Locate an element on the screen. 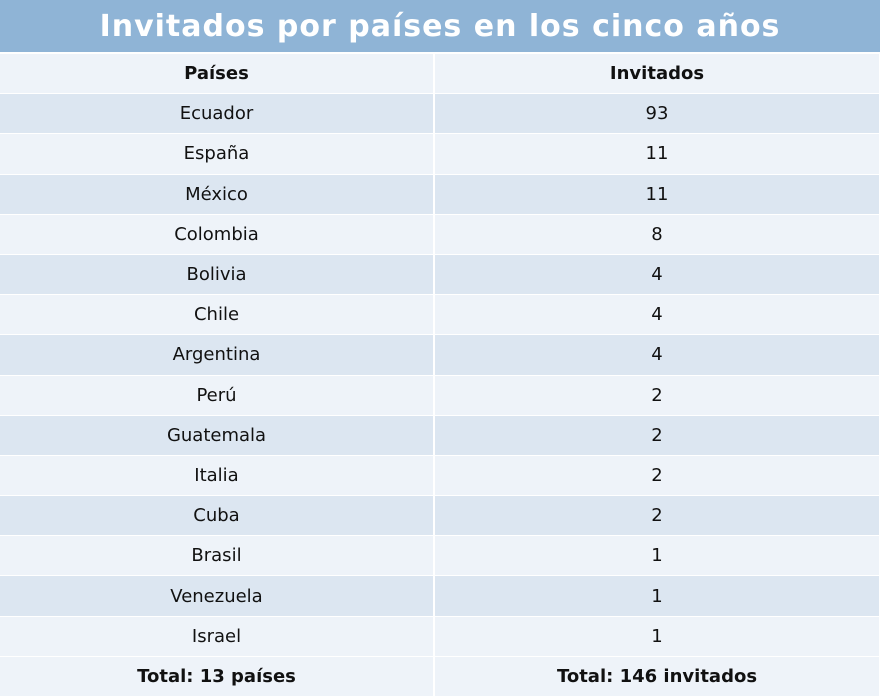  table-row: Cuba 2 is located at coordinates (440, 516).